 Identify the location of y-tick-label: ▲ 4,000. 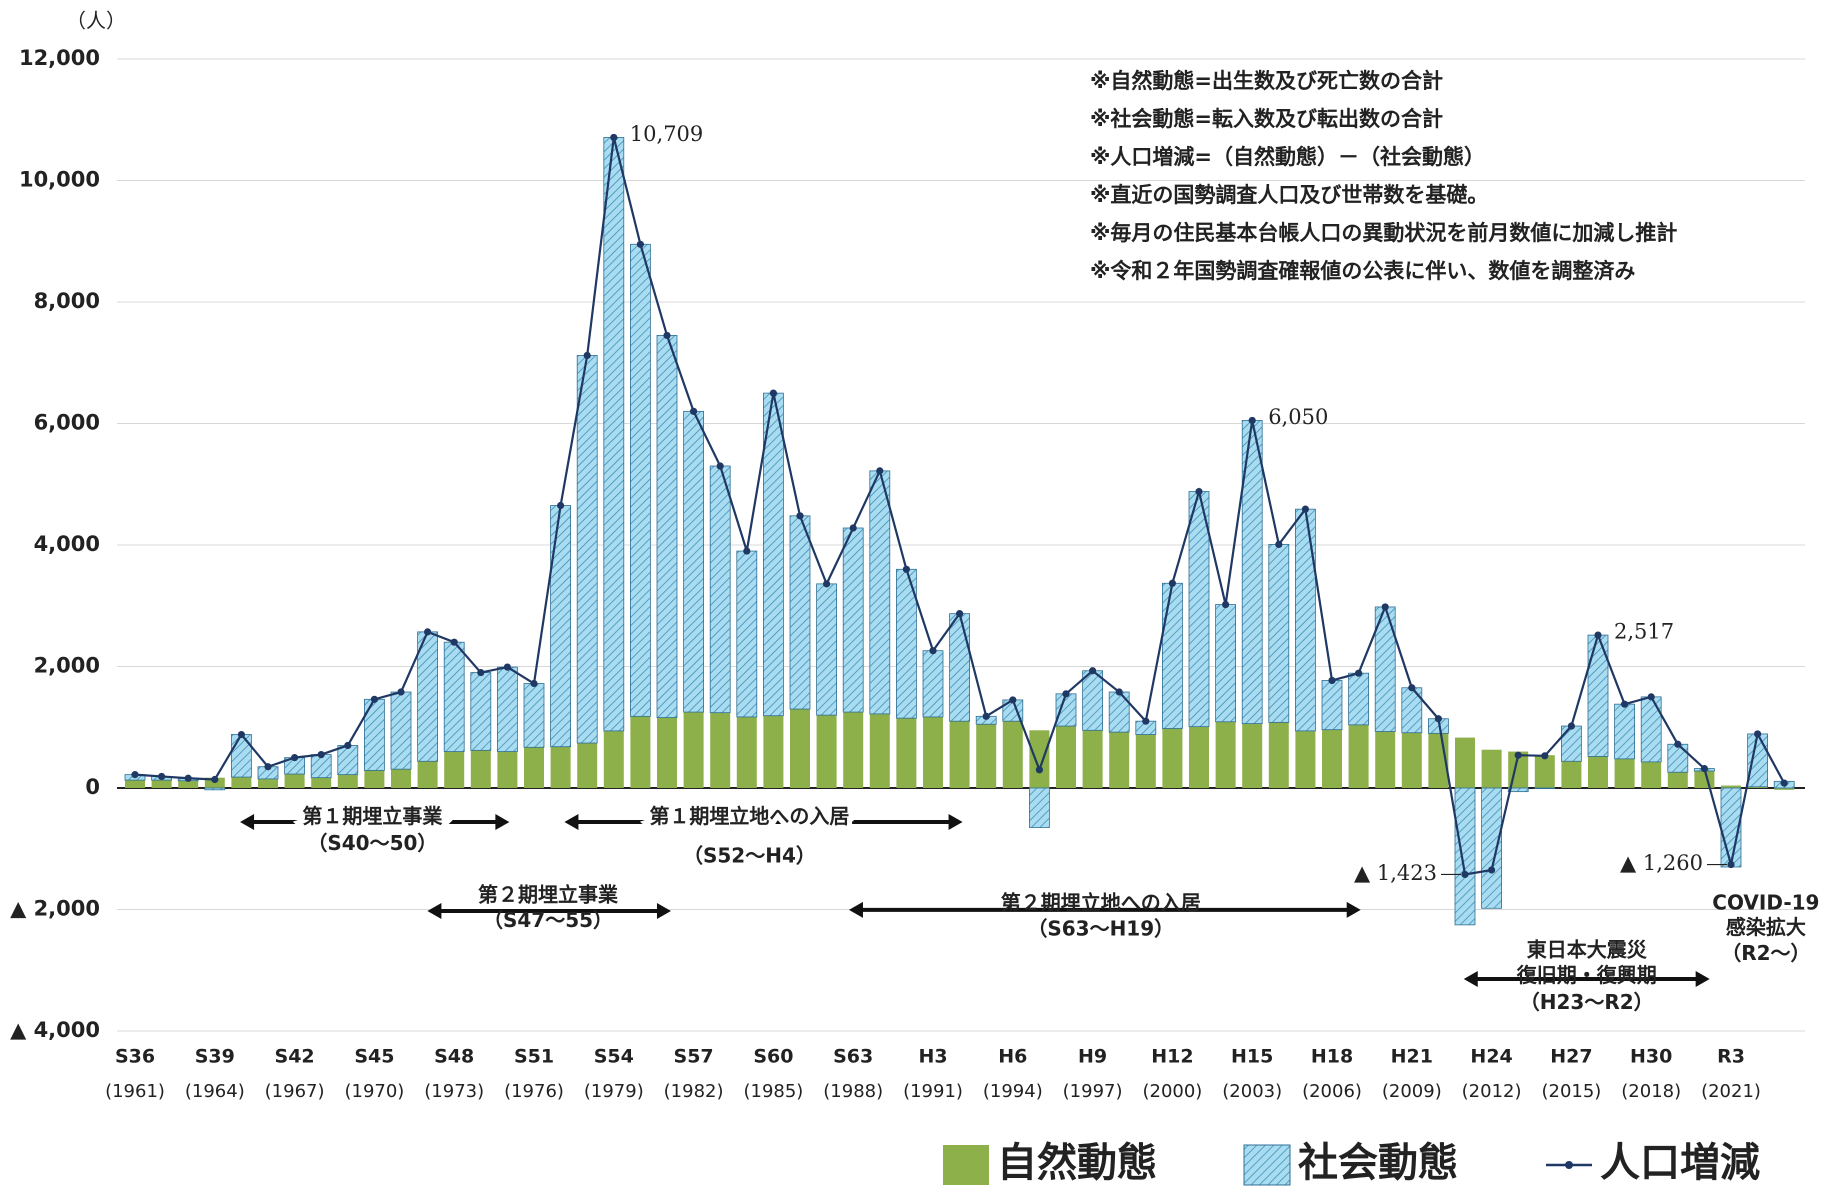
(55, 1030).